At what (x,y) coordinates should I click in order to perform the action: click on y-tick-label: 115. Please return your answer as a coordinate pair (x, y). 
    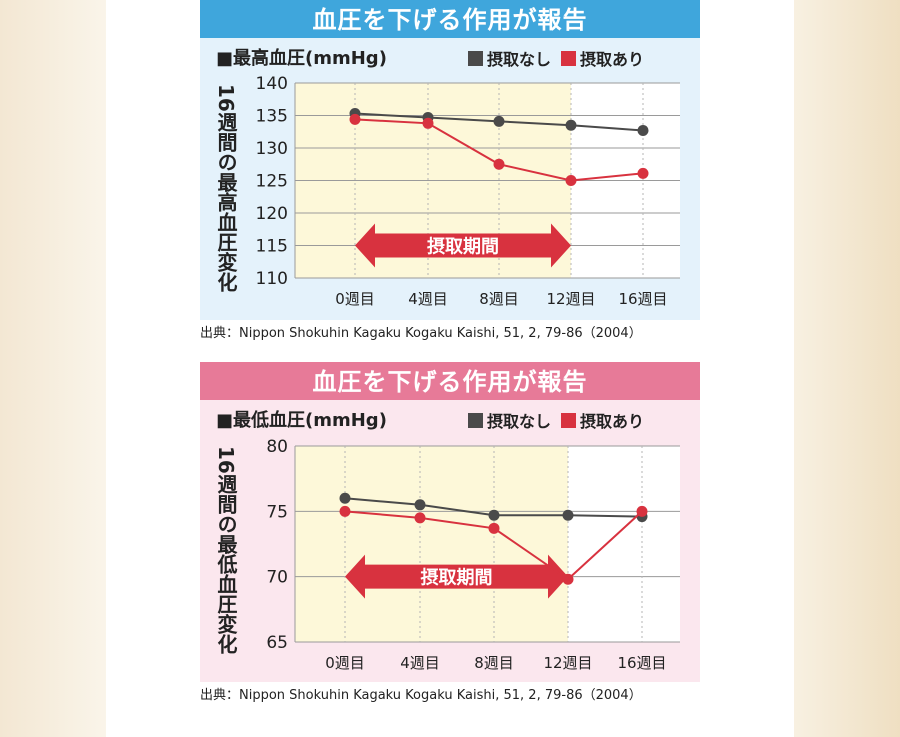
    Looking at the image, I should click on (272, 247).